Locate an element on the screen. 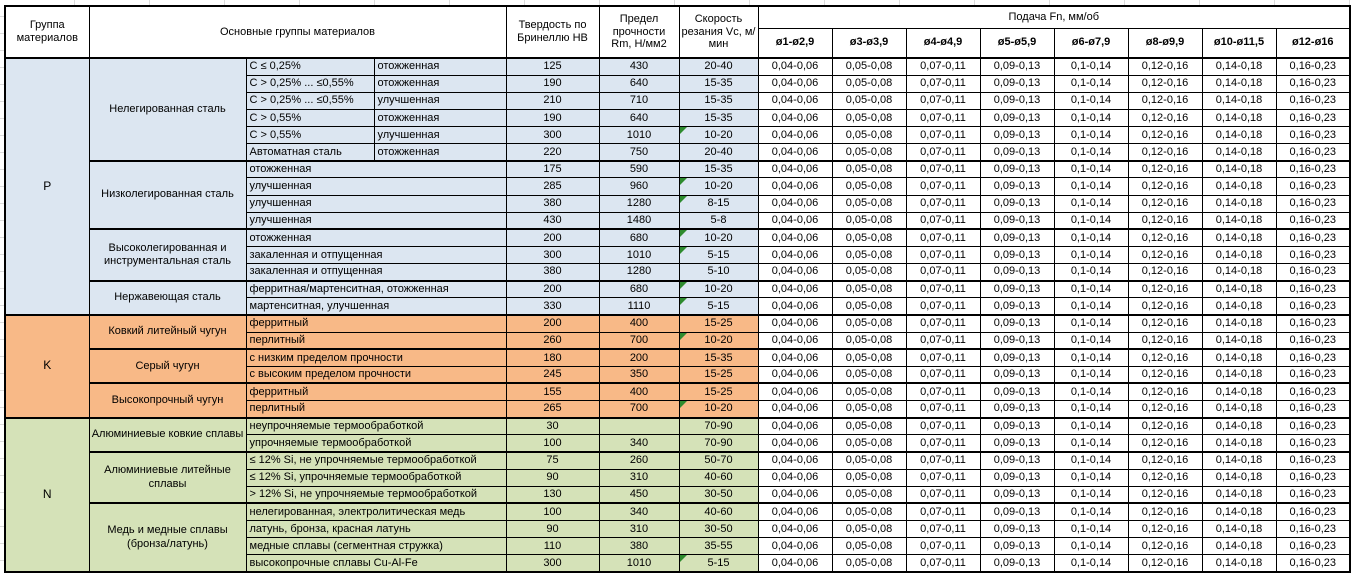  header-feed-title: Подача Fn, мм/об is located at coordinates (1054, 17).